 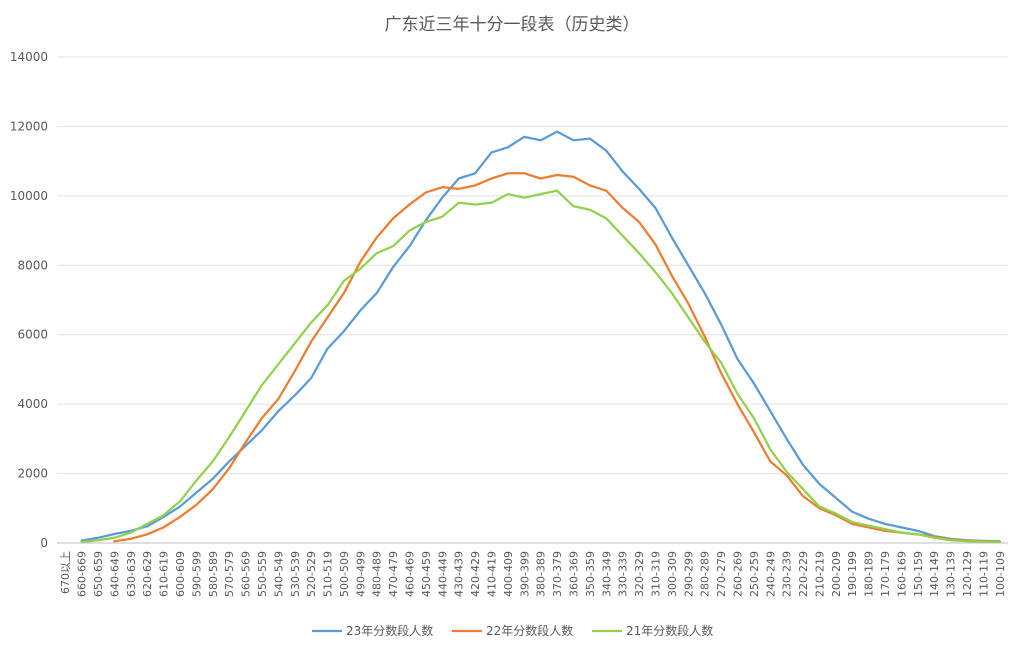 I want to click on x-tick-label: 440-449, so click(x=442, y=574).